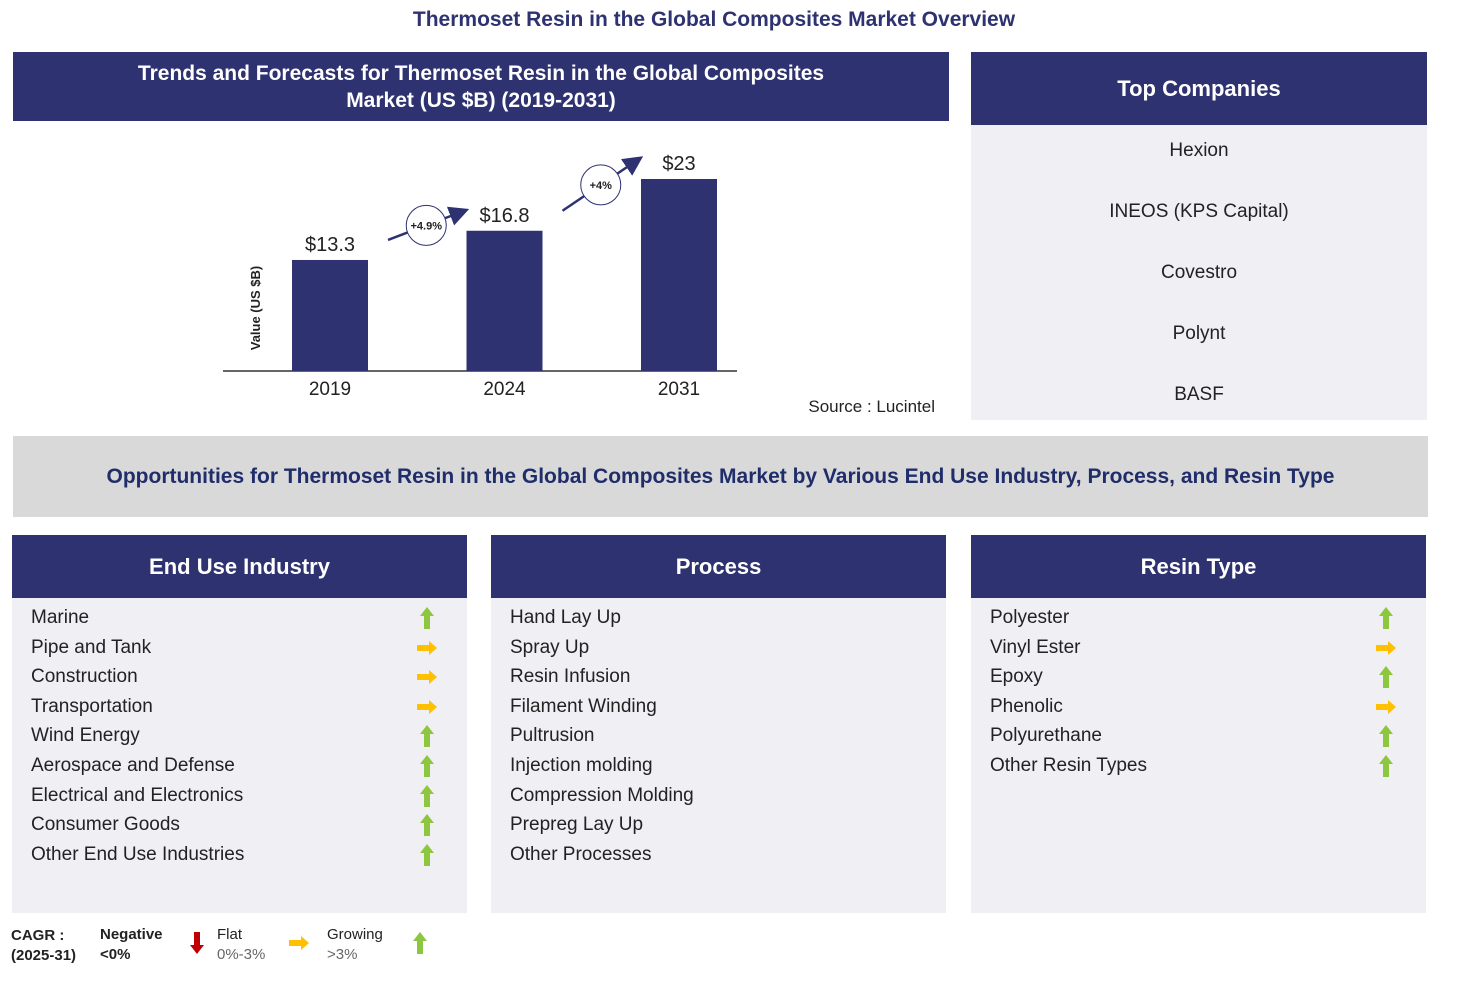 Image resolution: width=1480 pixels, height=994 pixels. Describe the element at coordinates (552, 736) in the screenshot. I see `segment-item: Pultrusion` at that location.